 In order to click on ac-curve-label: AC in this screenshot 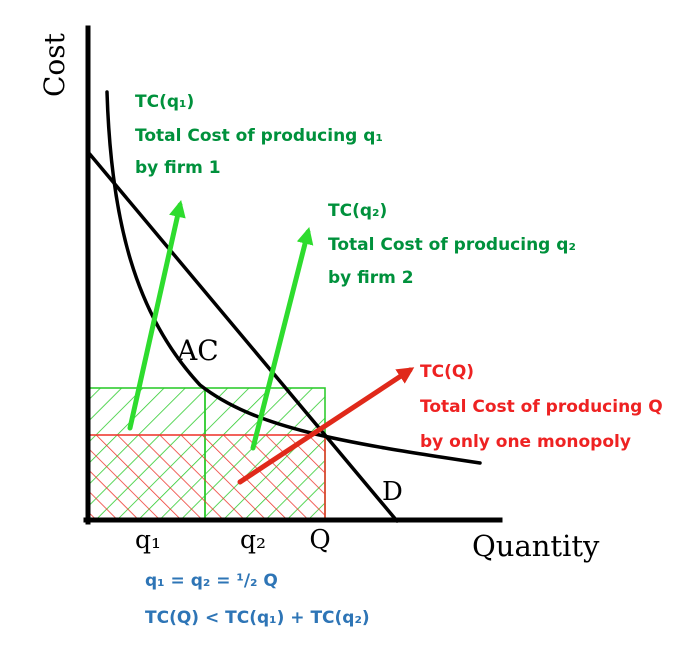, I will do `click(197, 350)`.